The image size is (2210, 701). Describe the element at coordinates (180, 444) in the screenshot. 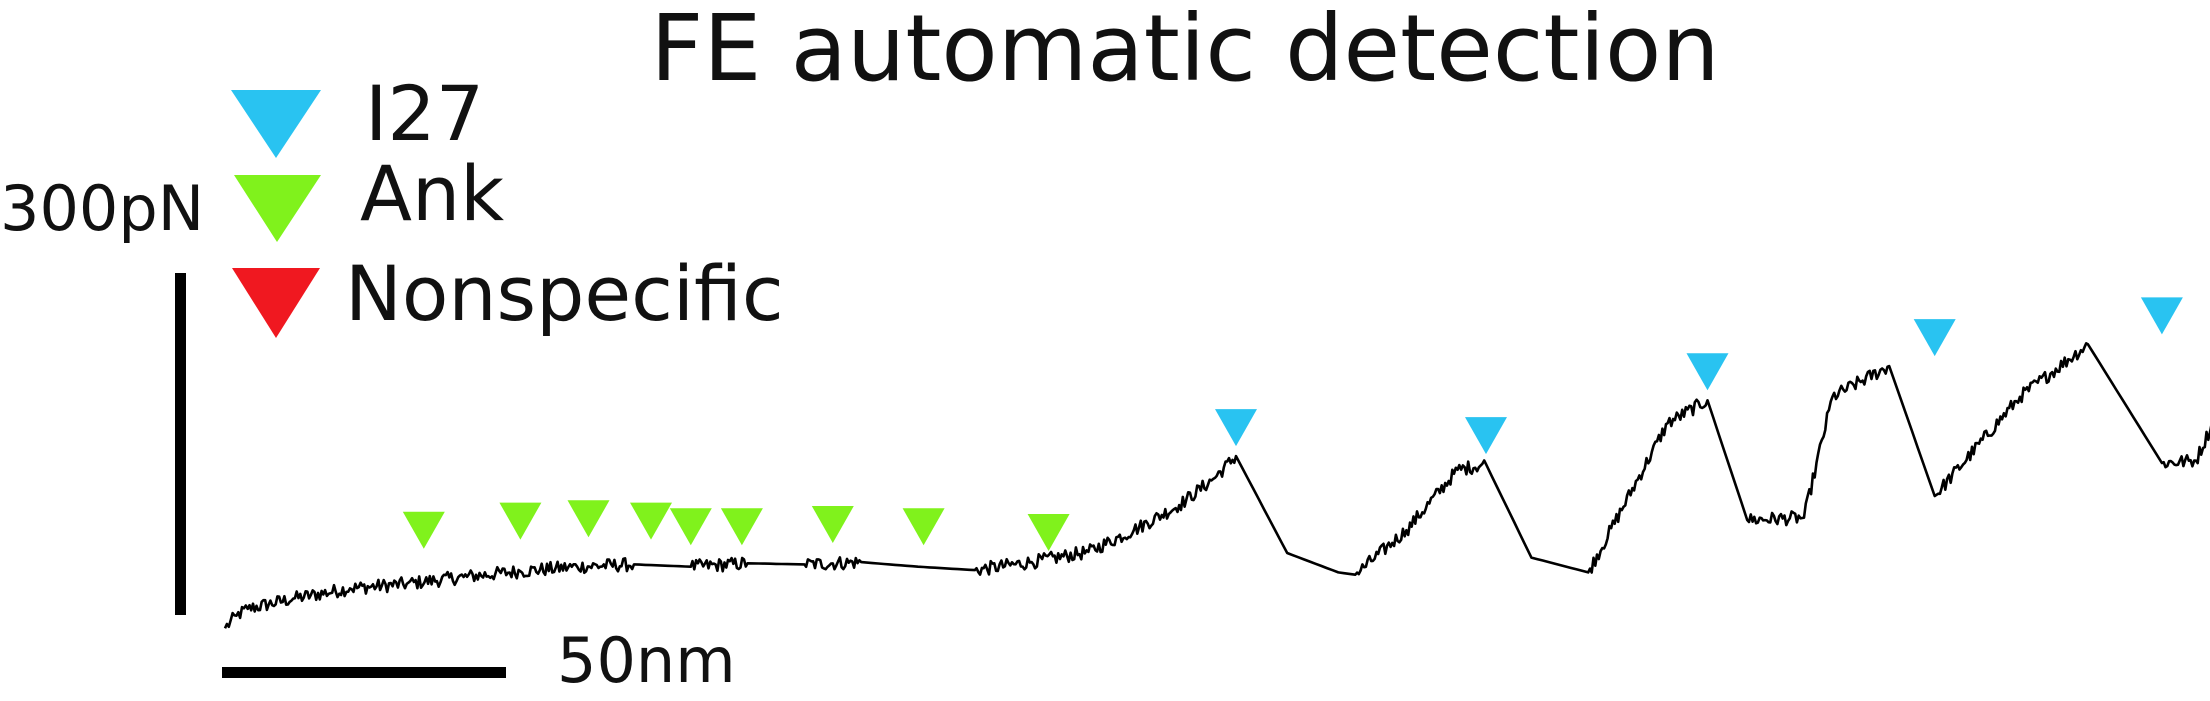

I see `y-scale-bar` at that location.